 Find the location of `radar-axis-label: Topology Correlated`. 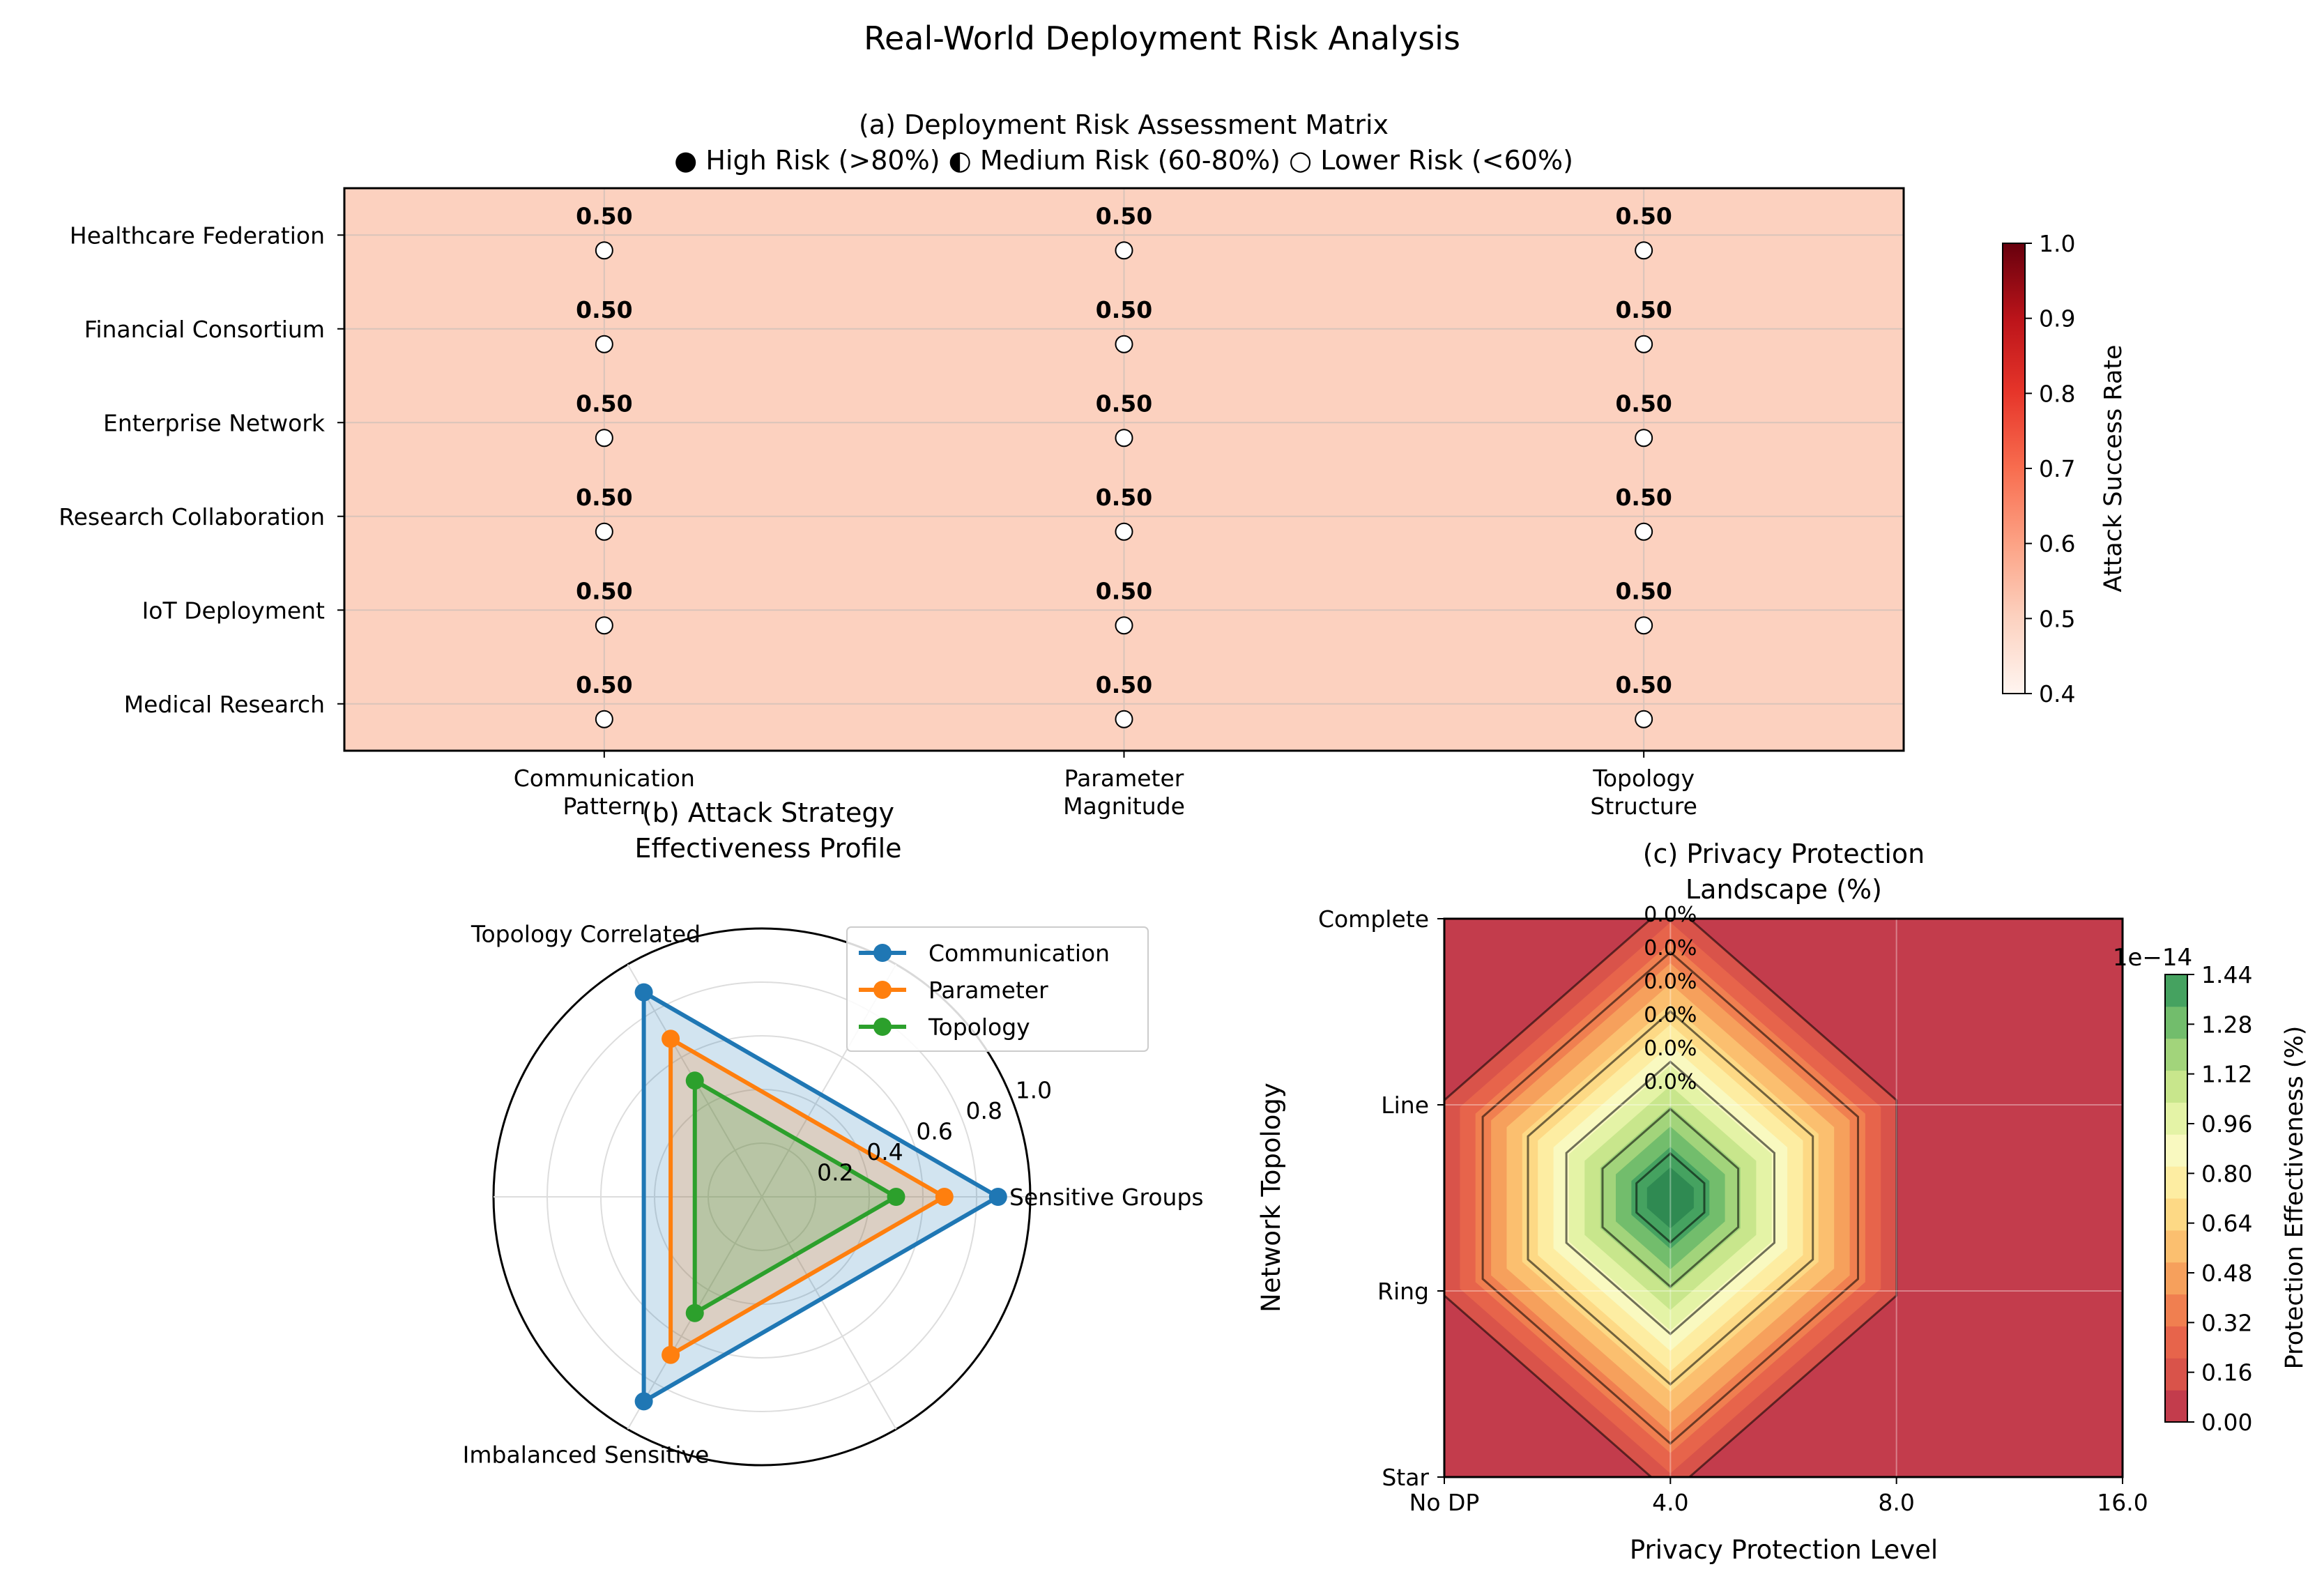

radar-axis-label: Topology Correlated is located at coordinates (586, 935).